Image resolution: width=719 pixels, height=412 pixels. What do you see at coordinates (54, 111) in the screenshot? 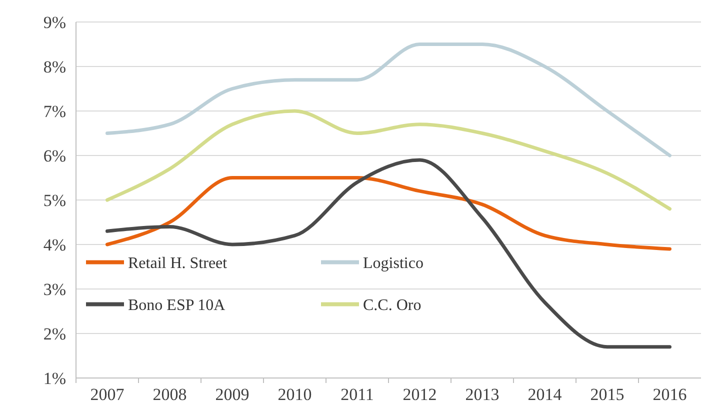
I see `y-tick-label: 7%` at bounding box center [54, 111].